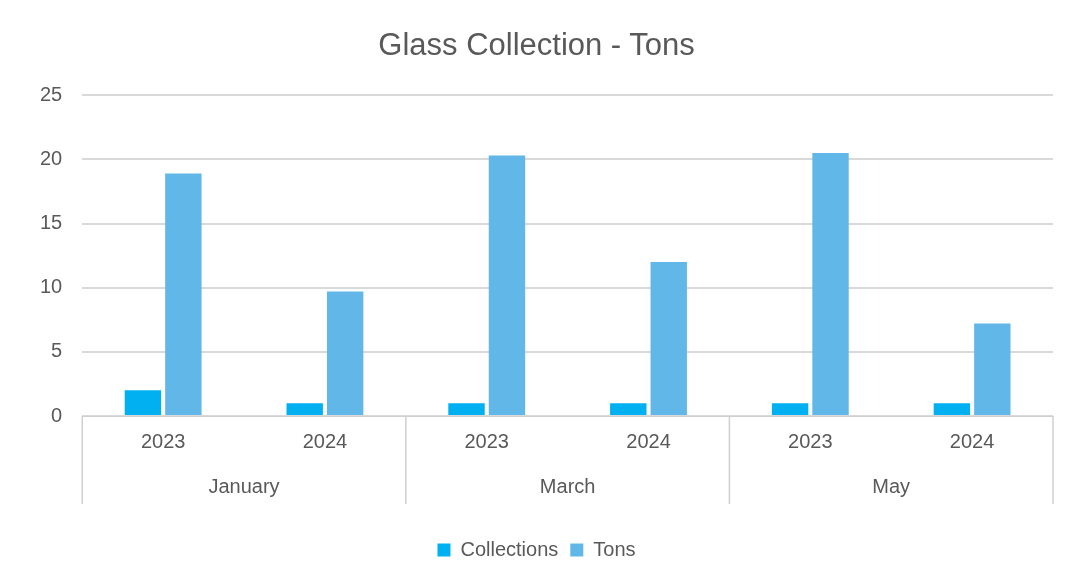 Image resolution: width=1073 pixels, height=575 pixels. What do you see at coordinates (567, 485) in the screenshot?
I see `text: March` at bounding box center [567, 485].